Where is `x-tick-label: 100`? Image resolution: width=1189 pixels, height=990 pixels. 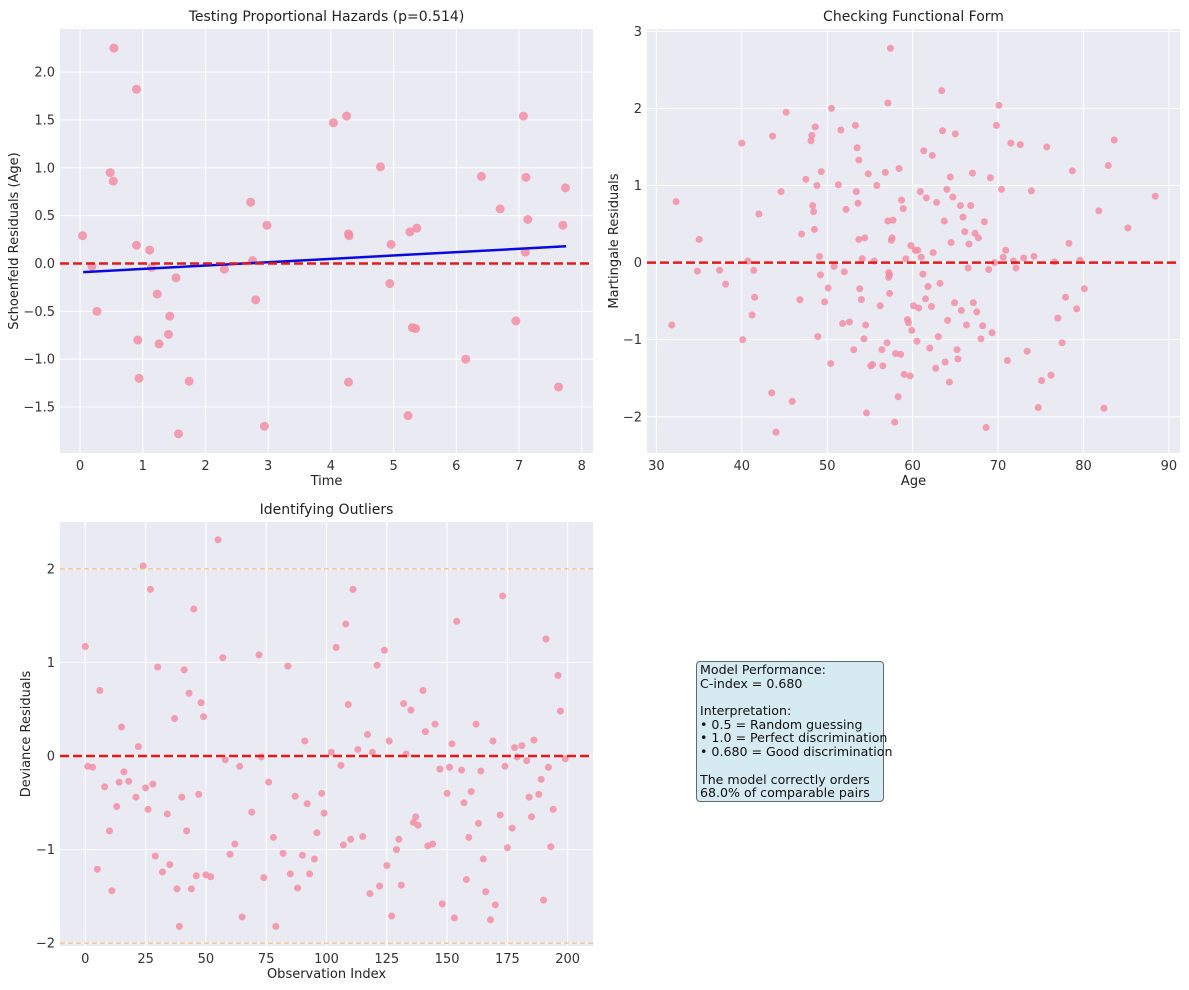
x-tick-label: 100 is located at coordinates (326, 959).